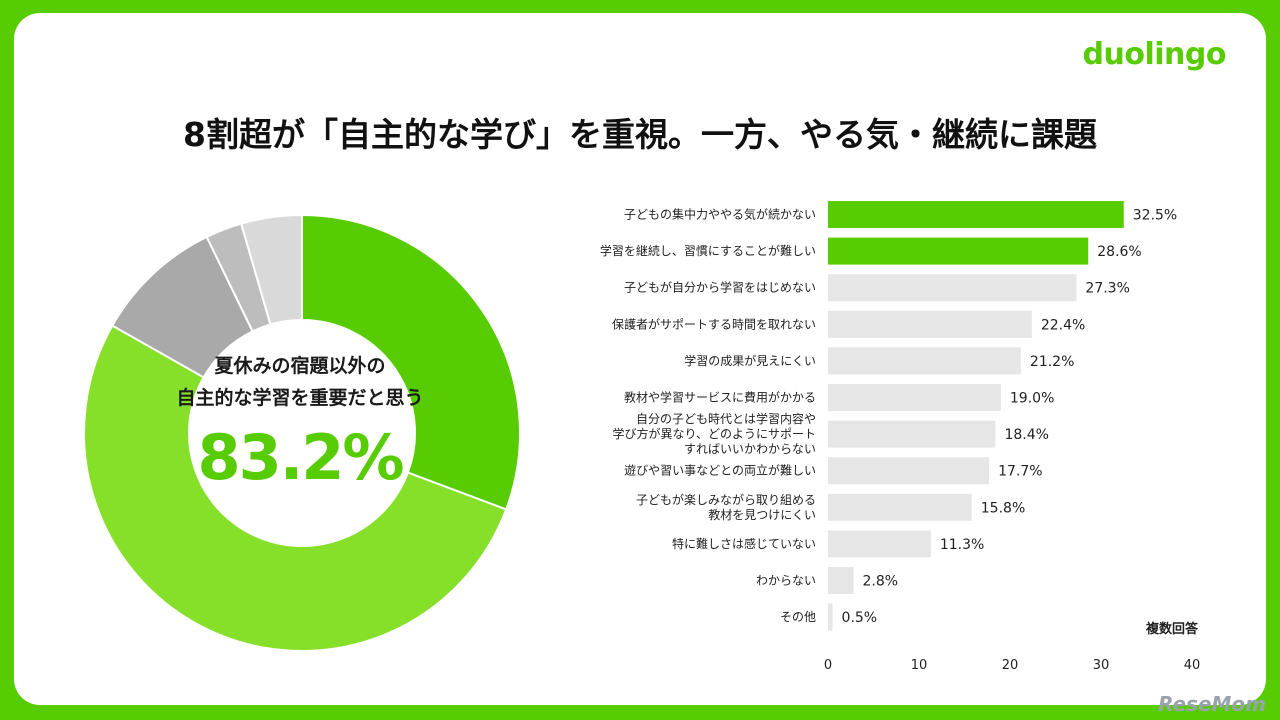  Describe the element at coordinates (1119, 252) in the screenshot. I see `bar-value-label-2: 28.6%` at that location.